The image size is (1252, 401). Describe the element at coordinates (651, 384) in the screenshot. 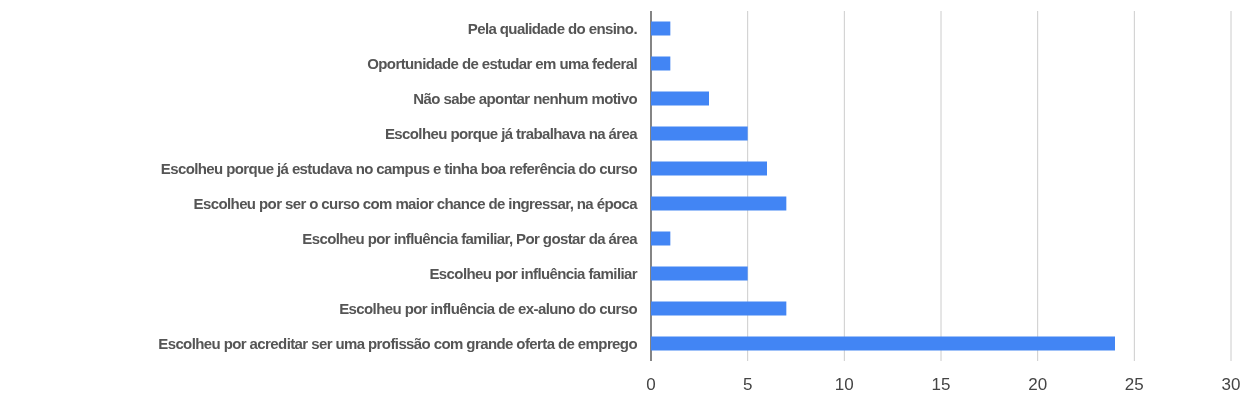

I see `x-tick-label: 0` at that location.